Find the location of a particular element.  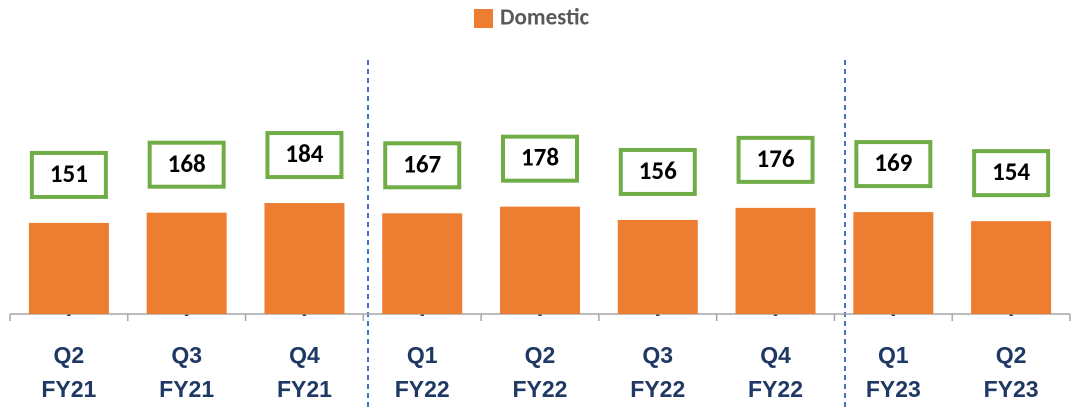

value-label: 184 is located at coordinates (304, 153).